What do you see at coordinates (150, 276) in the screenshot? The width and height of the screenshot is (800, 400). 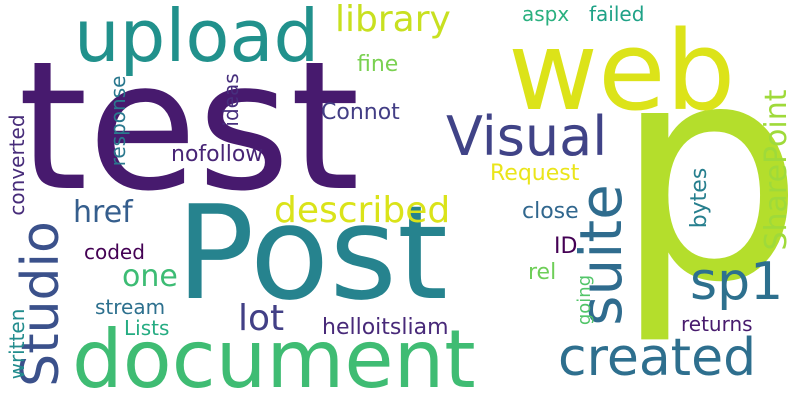 I see `word-one: one` at bounding box center [150, 276].